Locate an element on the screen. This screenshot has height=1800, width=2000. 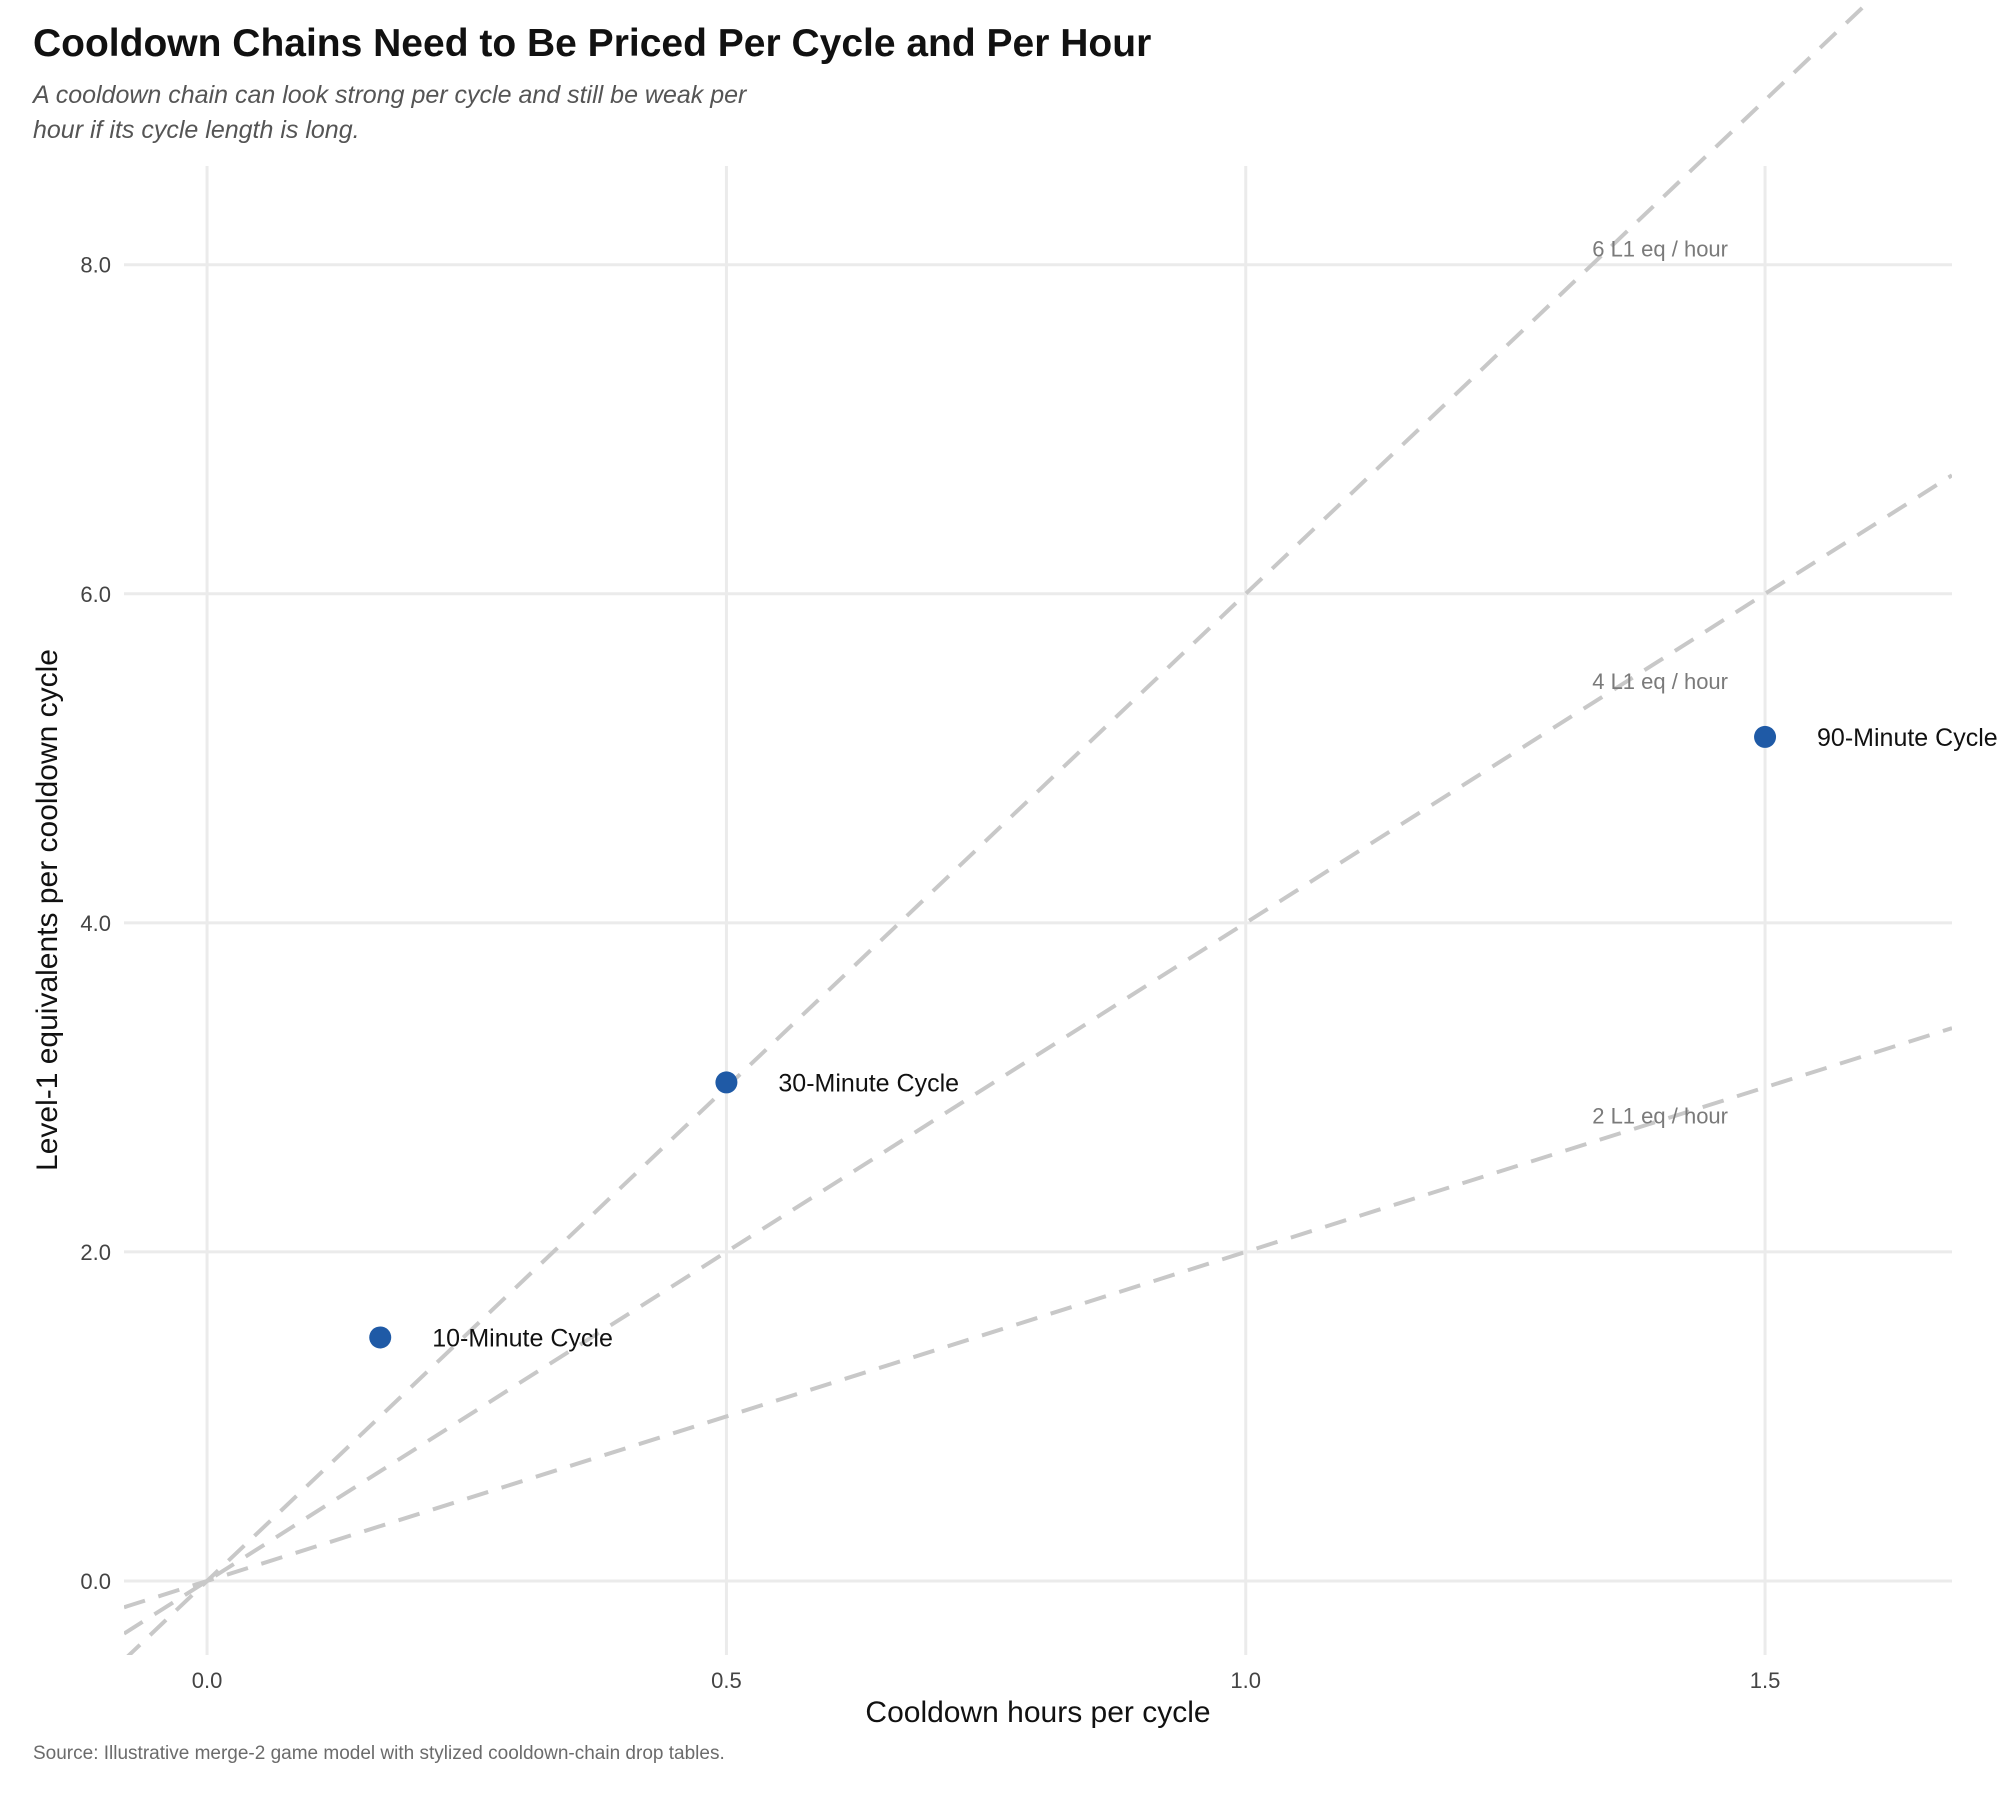
x-tick-label: 0.5 is located at coordinates (726, 1680).